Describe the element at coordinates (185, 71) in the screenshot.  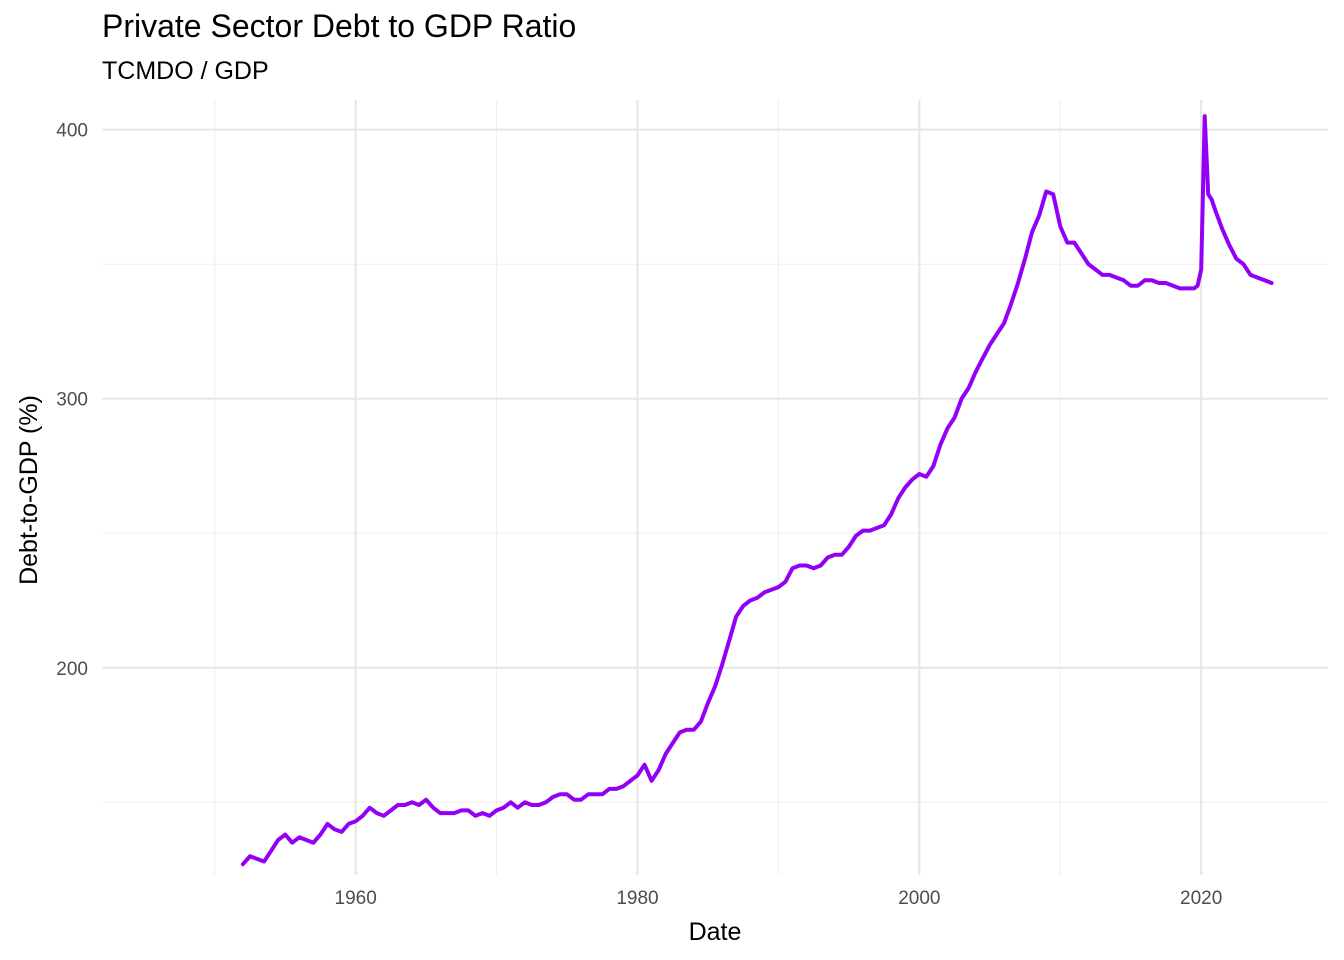
I see `chart-subtitle: TCMDO / GDP` at that location.